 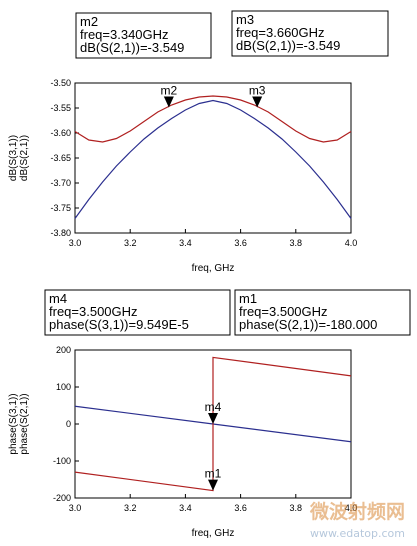 What do you see at coordinates (213, 96) in the screenshot?
I see `top-markers: m2 m3` at bounding box center [213, 96].